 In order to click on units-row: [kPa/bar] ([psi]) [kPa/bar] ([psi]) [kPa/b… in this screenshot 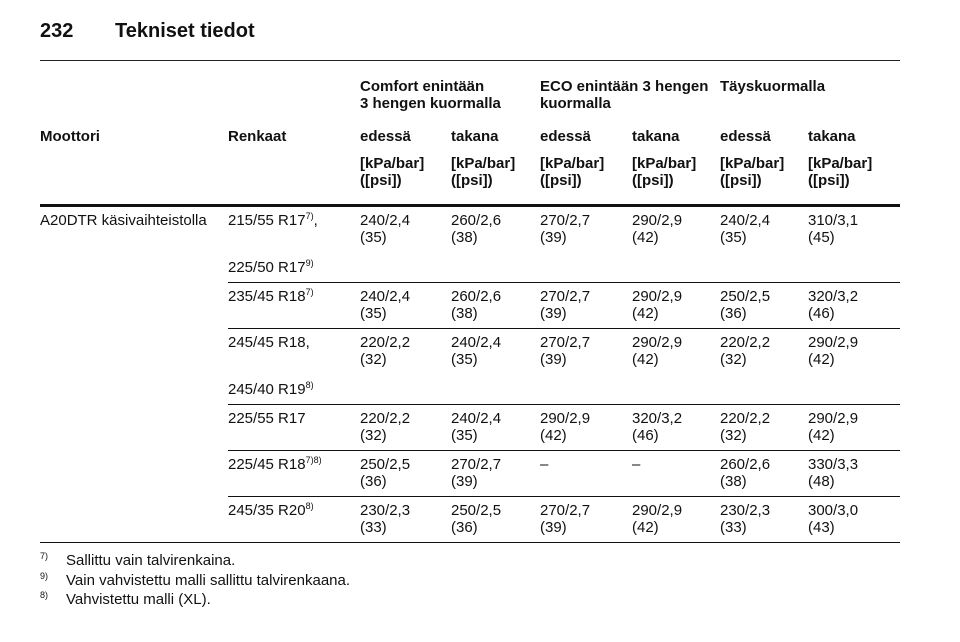, I will do `click(470, 181)`.